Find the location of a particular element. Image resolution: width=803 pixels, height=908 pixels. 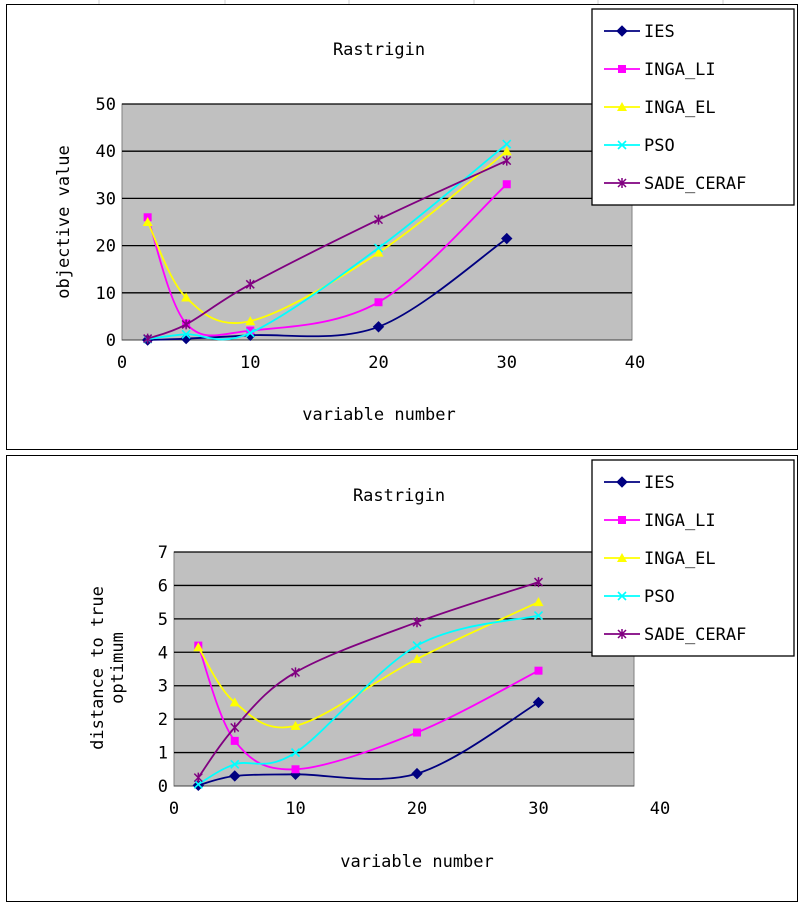

legend-label: INGA_LI is located at coordinates (680, 521).